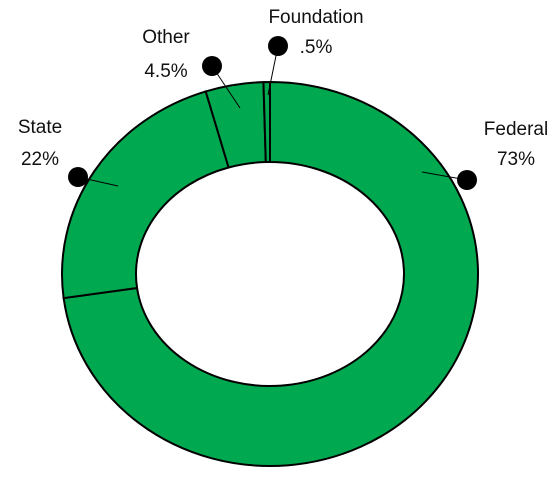 This screenshot has height=493, width=558. I want to click on value-label: .5%, so click(316, 47).